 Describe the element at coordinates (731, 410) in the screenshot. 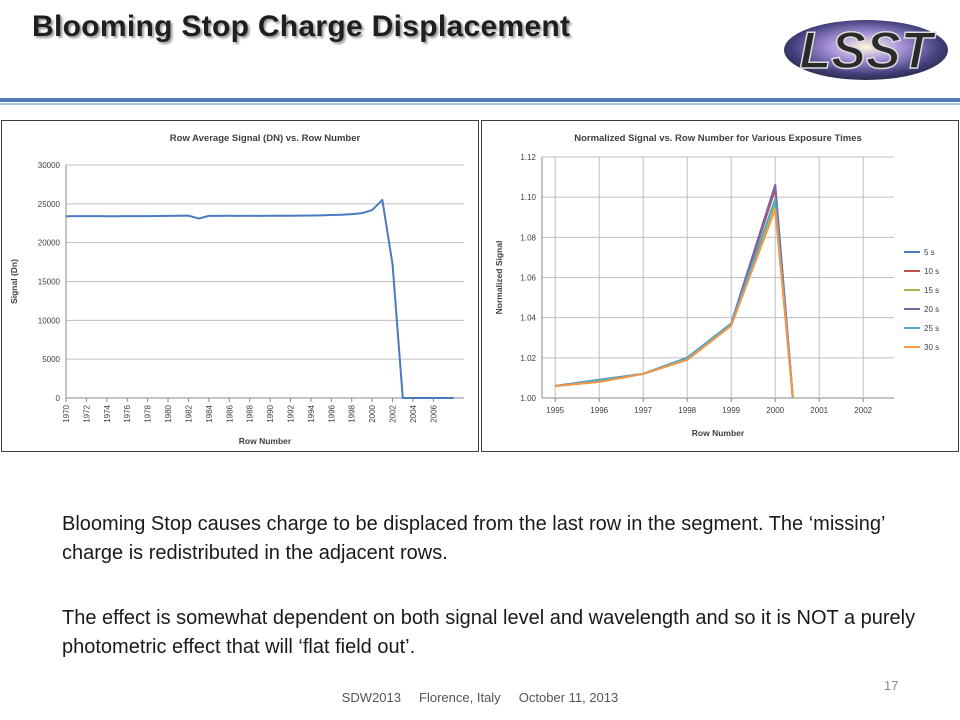

I see `x-tick-label: 1999` at that location.